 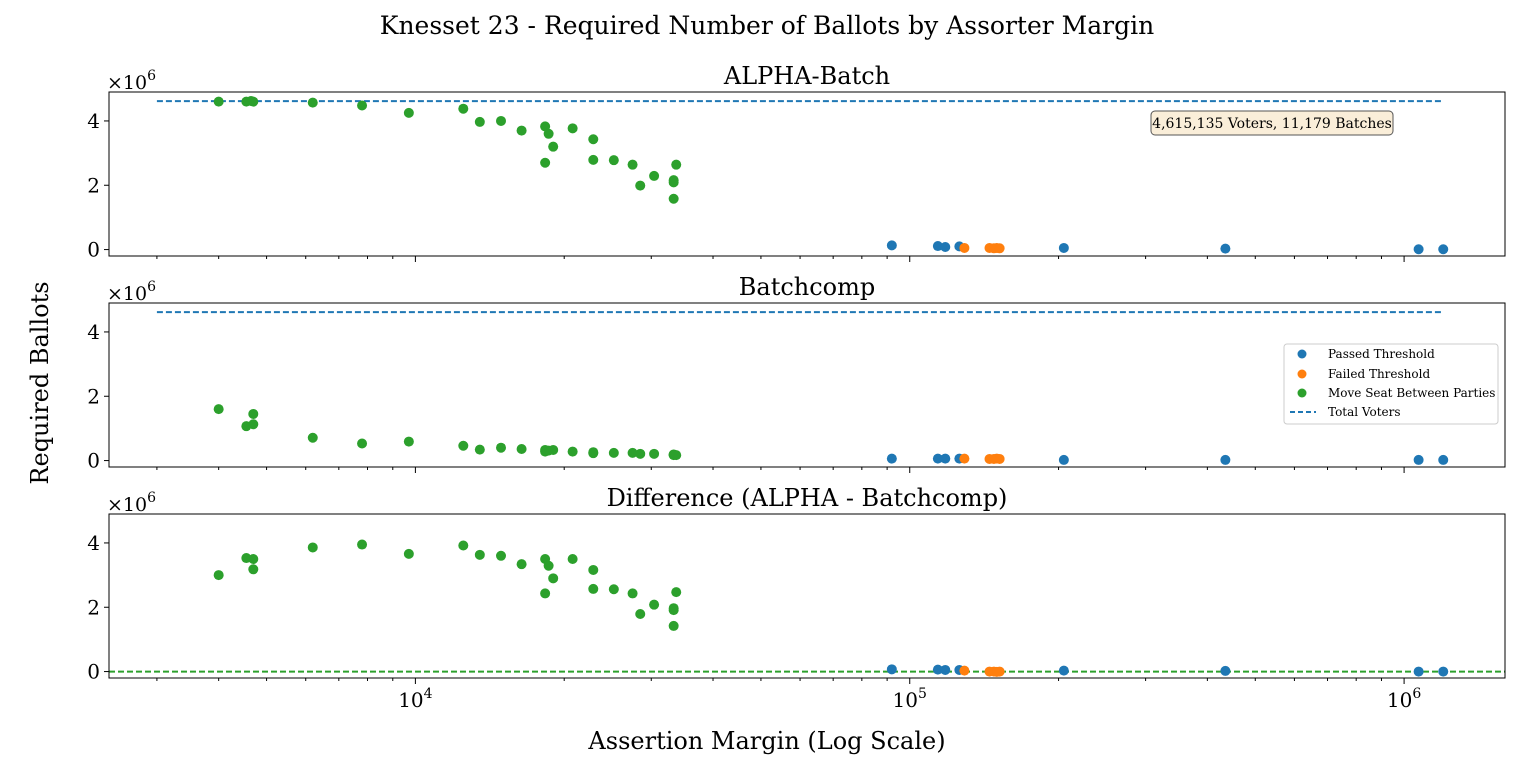 What do you see at coordinates (1272, 124) in the screenshot?
I see `annotation-text: 4,615,135 Voters, 11,179 Batches` at bounding box center [1272, 124].